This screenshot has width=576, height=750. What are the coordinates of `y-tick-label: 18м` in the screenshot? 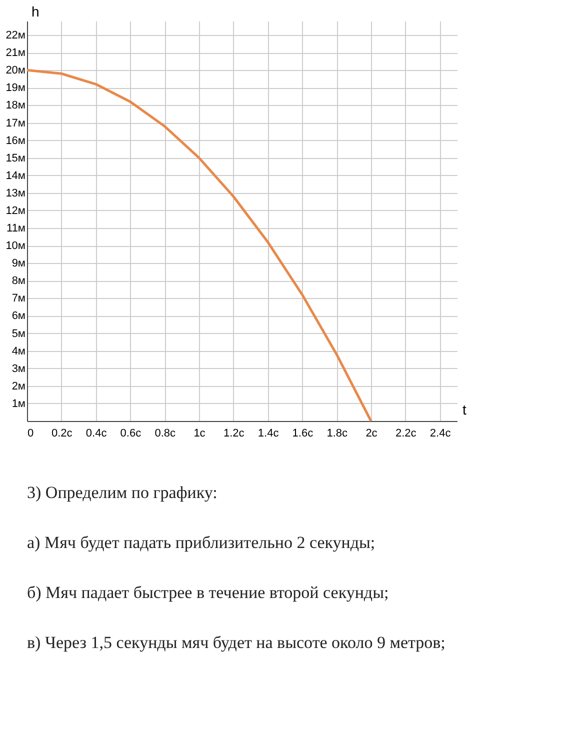 It's located at (16, 106).